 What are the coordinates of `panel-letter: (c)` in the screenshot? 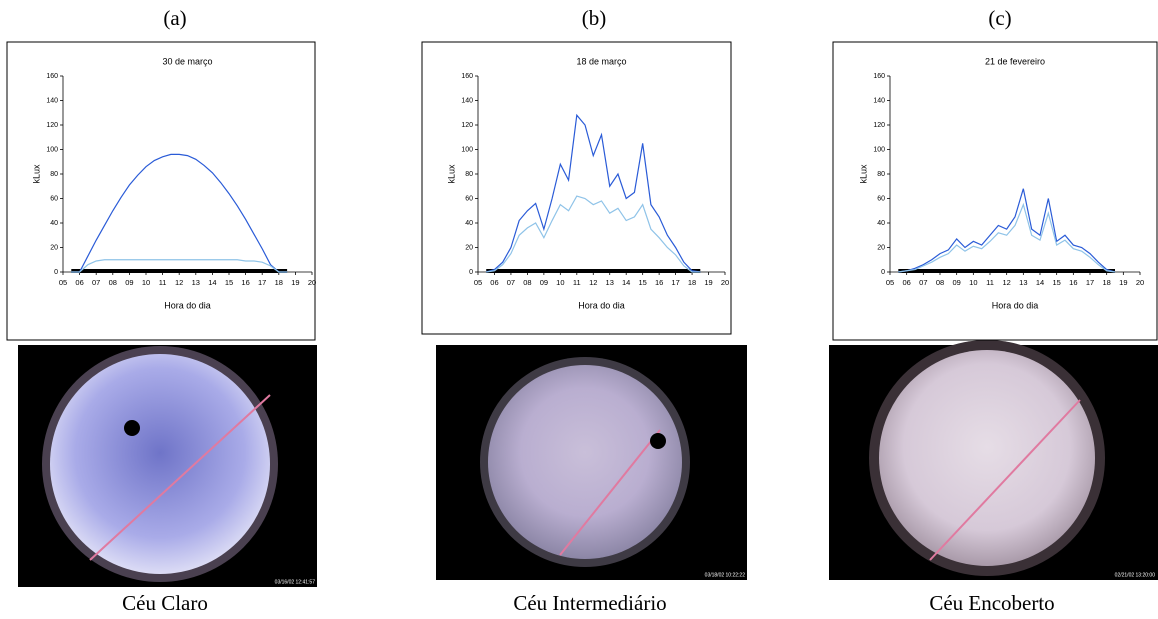 It's located at (999, 18).